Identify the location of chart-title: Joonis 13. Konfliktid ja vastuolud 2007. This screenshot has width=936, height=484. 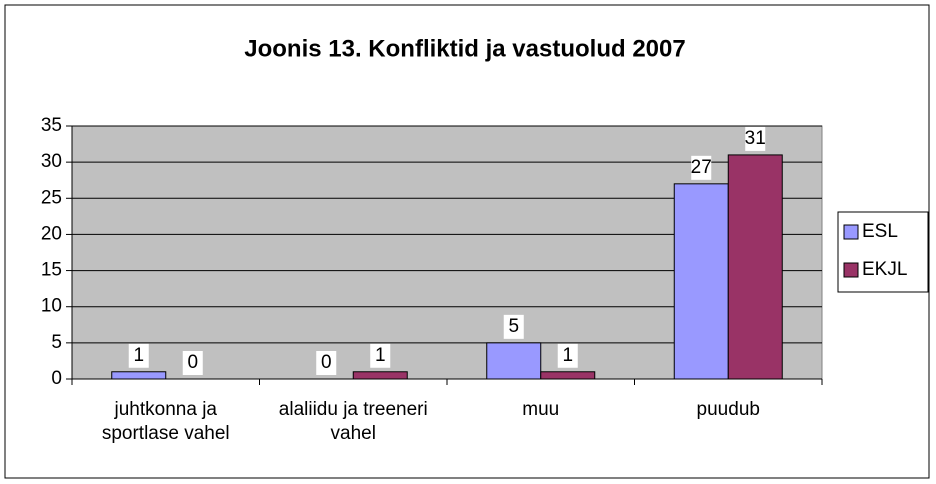
(464, 48).